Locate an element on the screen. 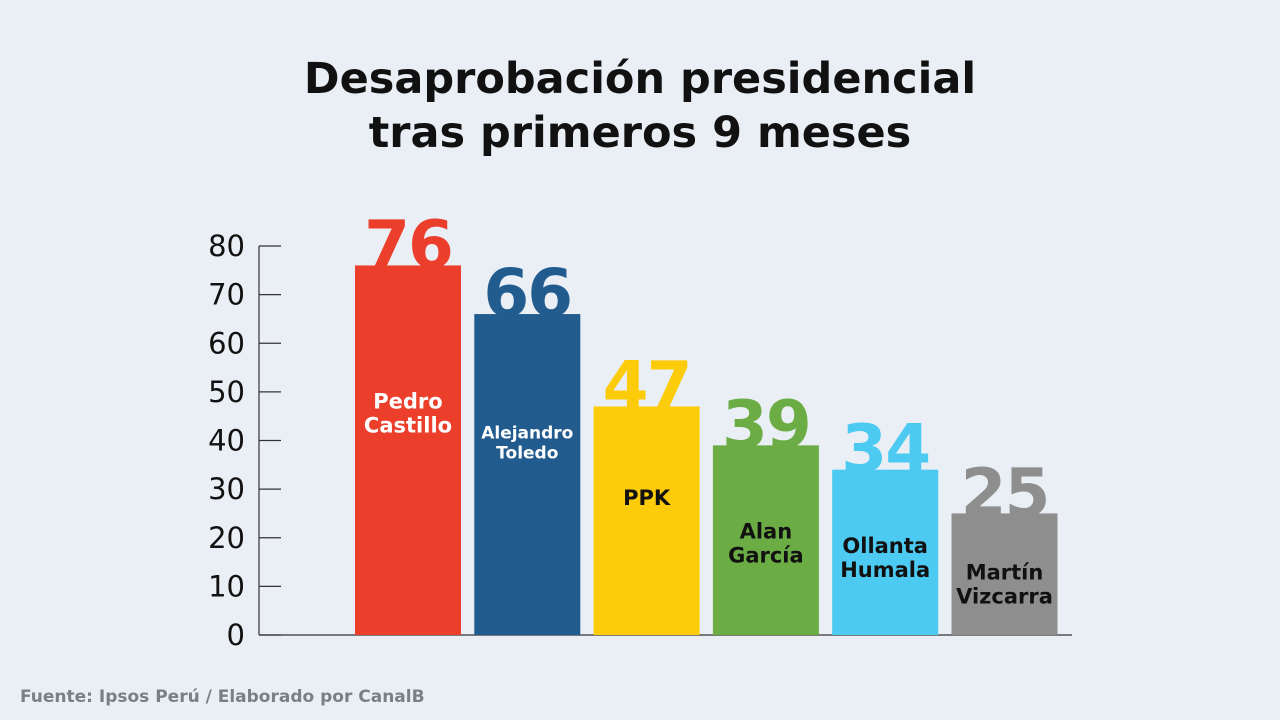  category-label: Ollanta is located at coordinates (885, 546).